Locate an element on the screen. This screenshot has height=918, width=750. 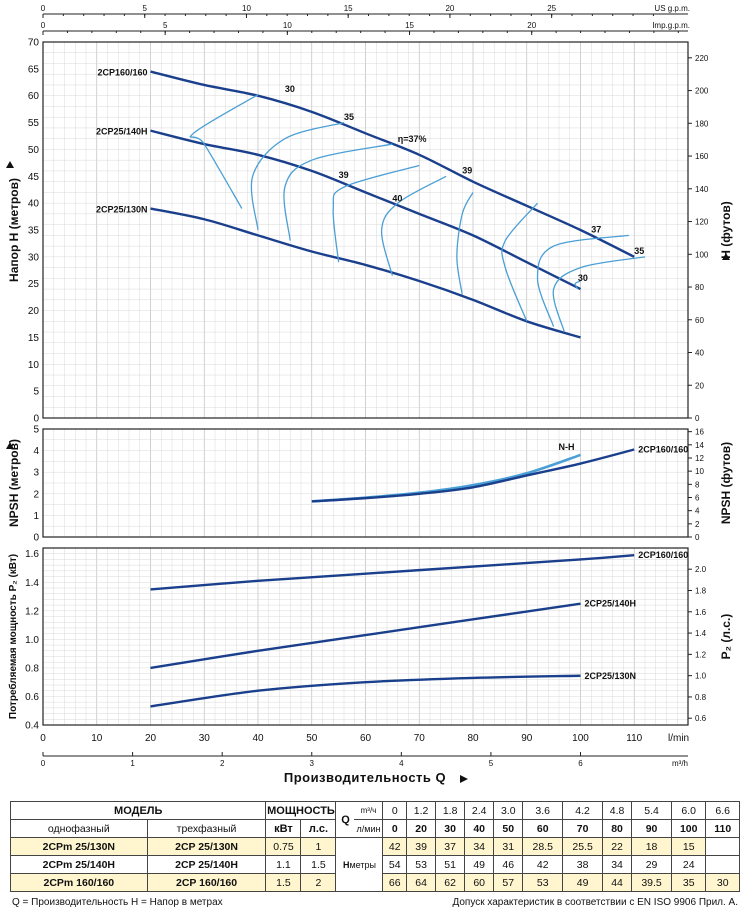
y-axis-label-head-right: H (футов) is located at coordinates (726, 230).